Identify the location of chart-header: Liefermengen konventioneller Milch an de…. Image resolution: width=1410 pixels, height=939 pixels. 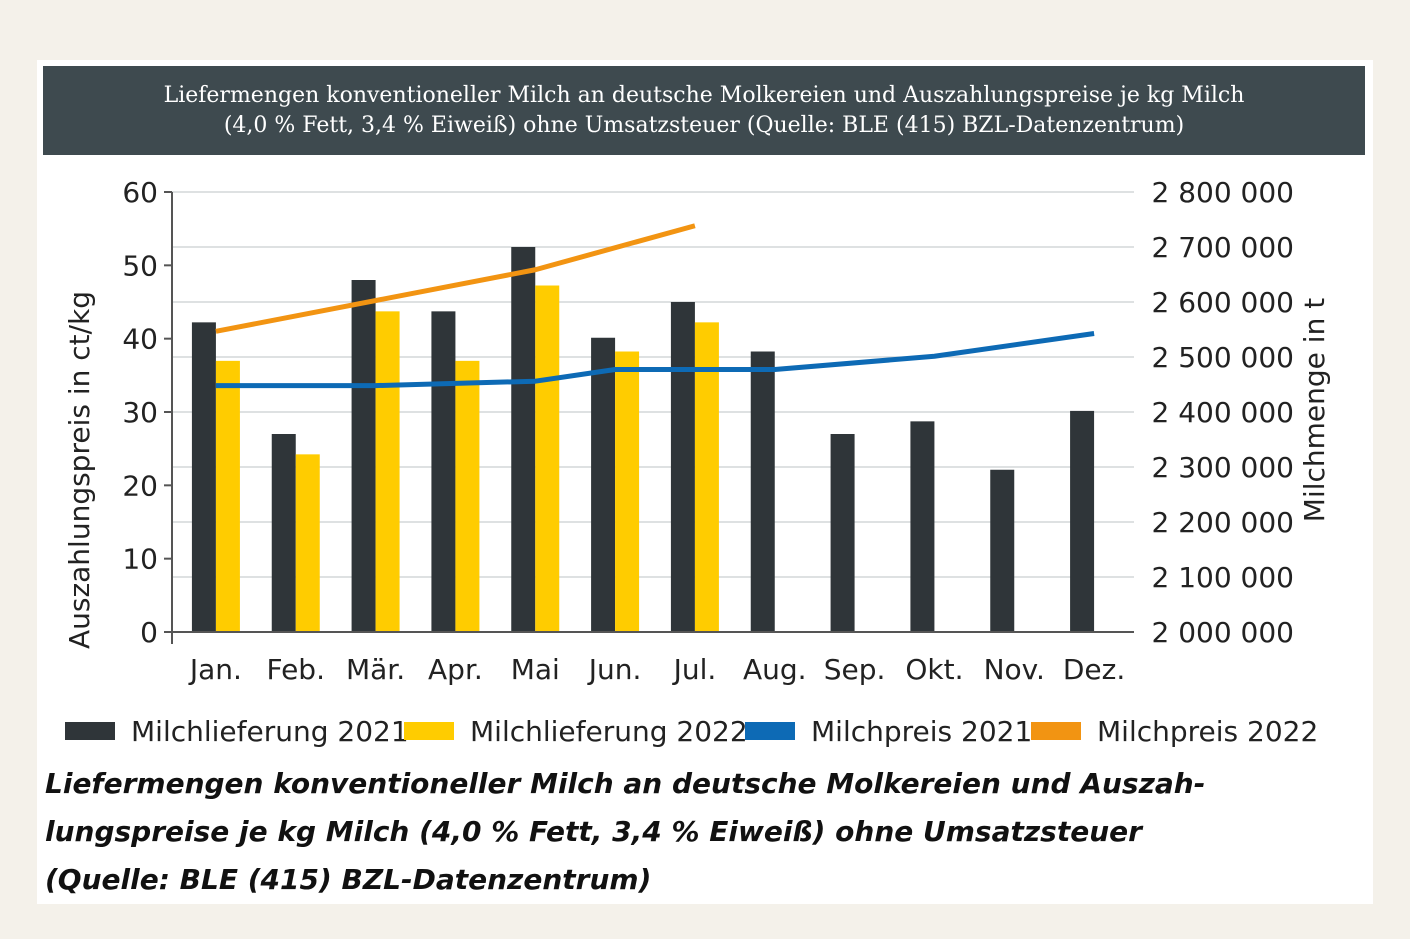
(704, 110).